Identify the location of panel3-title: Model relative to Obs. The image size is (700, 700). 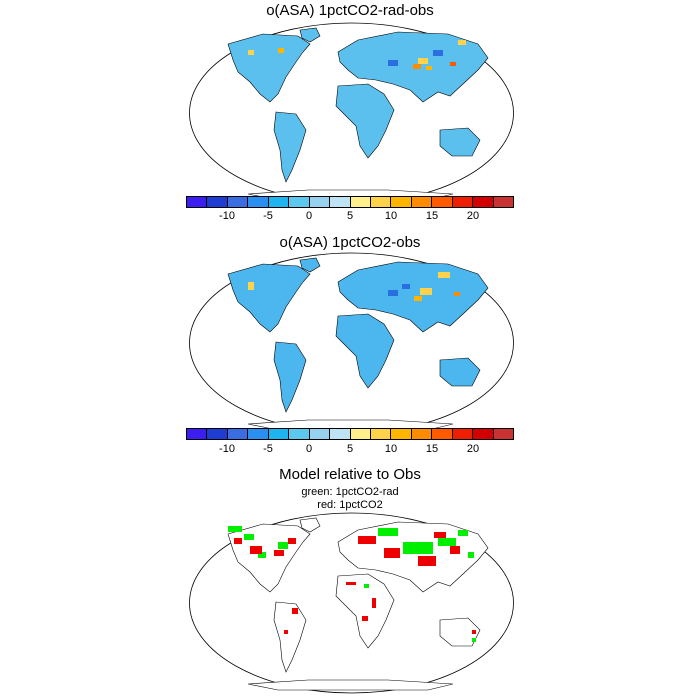
(350, 474).